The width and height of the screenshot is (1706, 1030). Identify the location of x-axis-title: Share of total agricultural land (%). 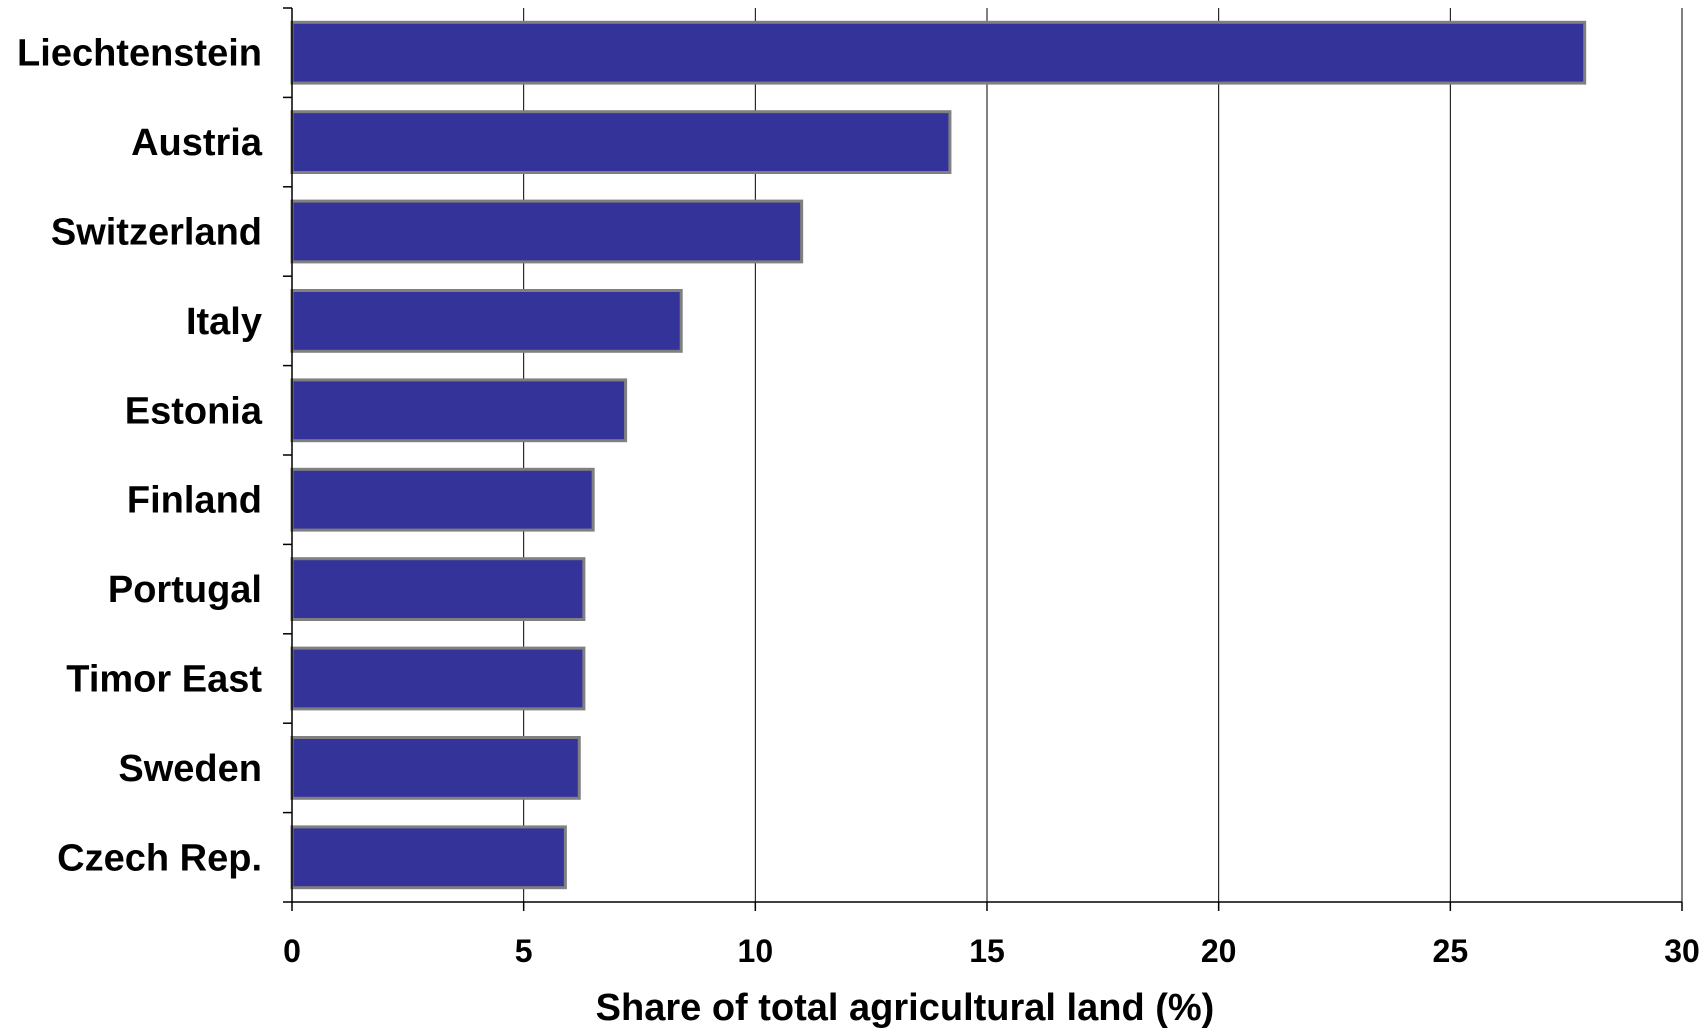
(905, 1008).